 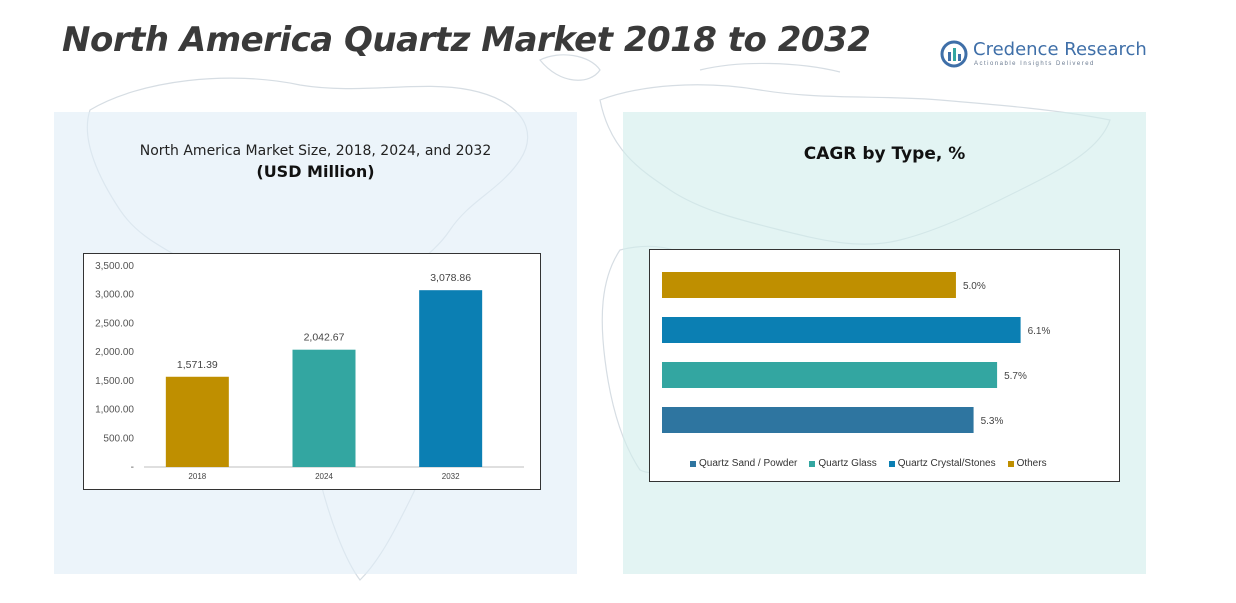 I want to click on page-title: North America Quartz Market 2018 to 2032, so click(x=466, y=40).